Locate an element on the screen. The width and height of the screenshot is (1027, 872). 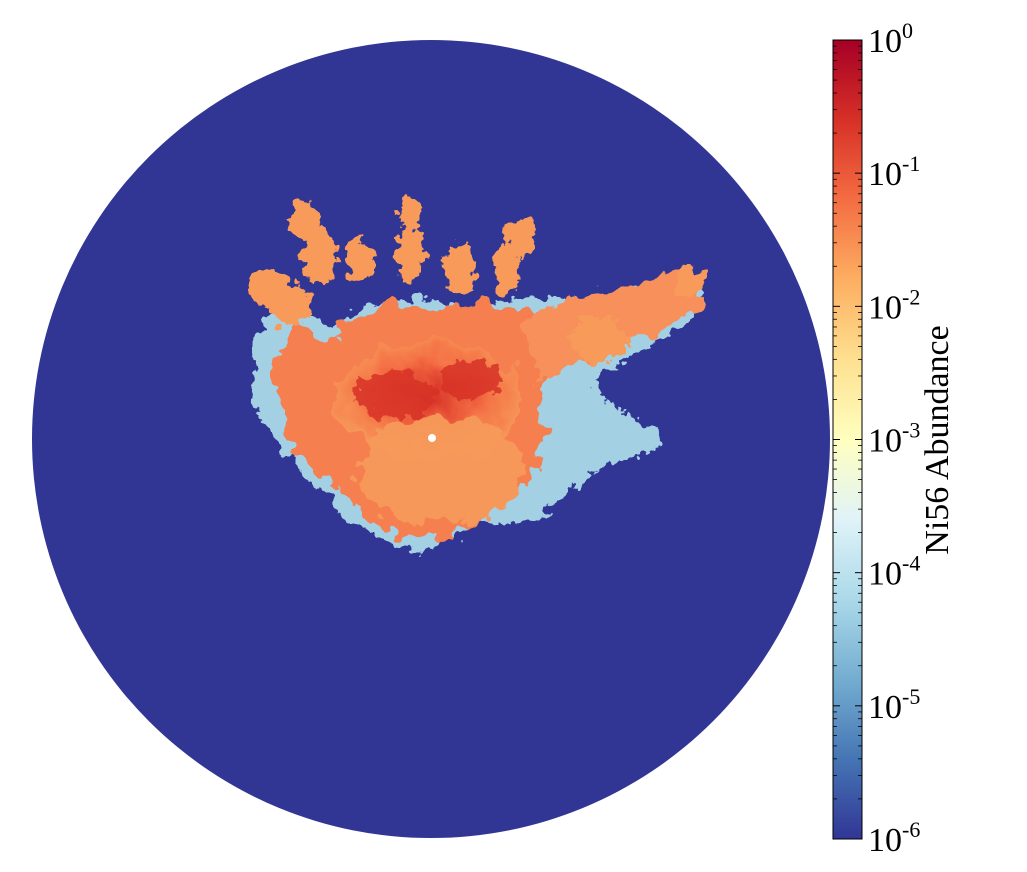
colorbar-tick-labels: 10⁰ 10⁻¹ 10⁻² 10⁻³ 10⁻⁴ 10⁻⁵ 10⁻⁶ is located at coordinates (894, 438).